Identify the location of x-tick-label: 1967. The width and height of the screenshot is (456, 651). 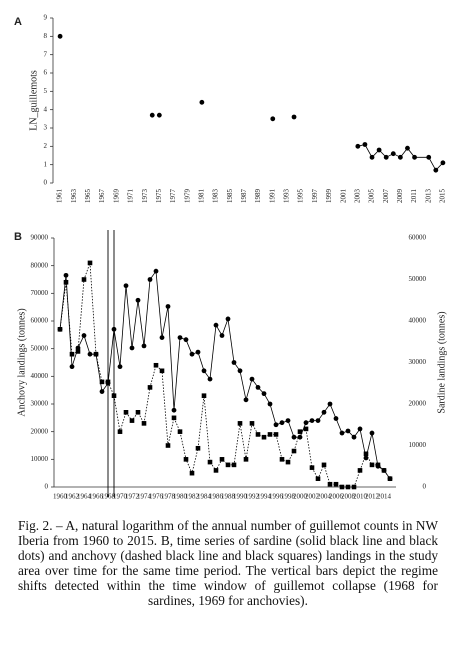
(102, 196).